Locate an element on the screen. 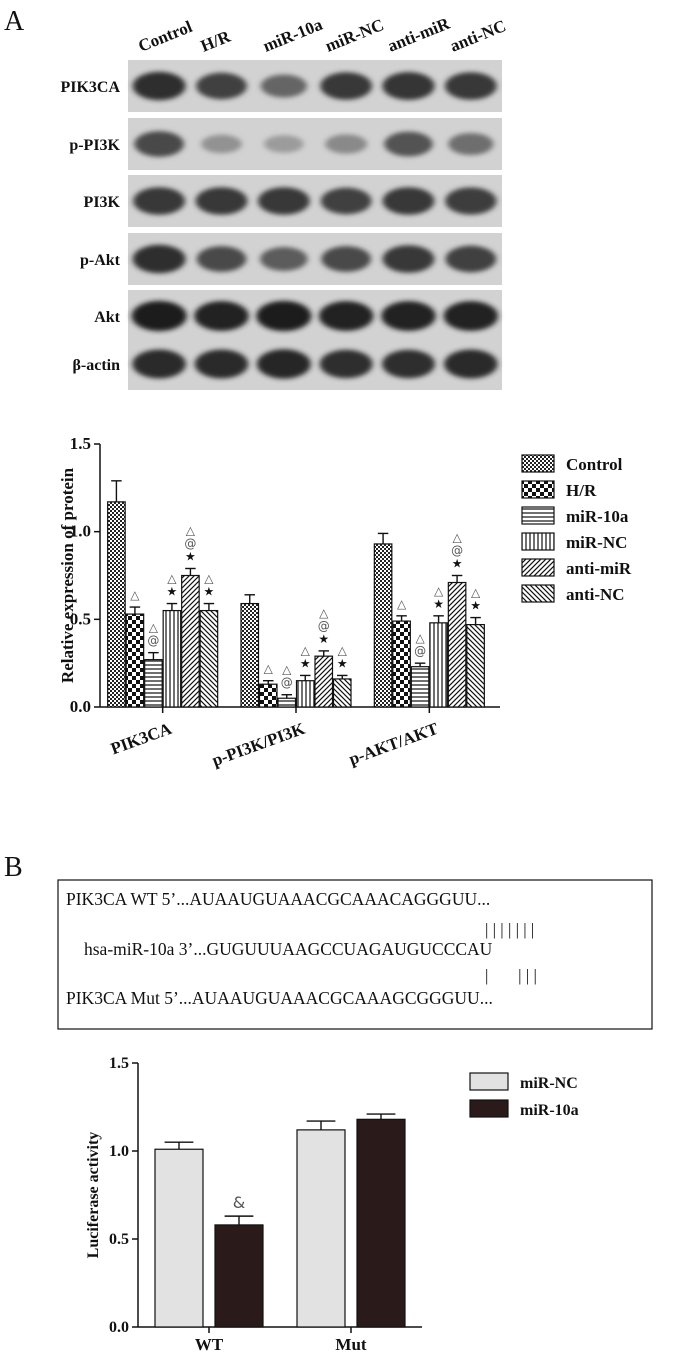  blot-row-label: p-Akt is located at coordinates (100, 260).